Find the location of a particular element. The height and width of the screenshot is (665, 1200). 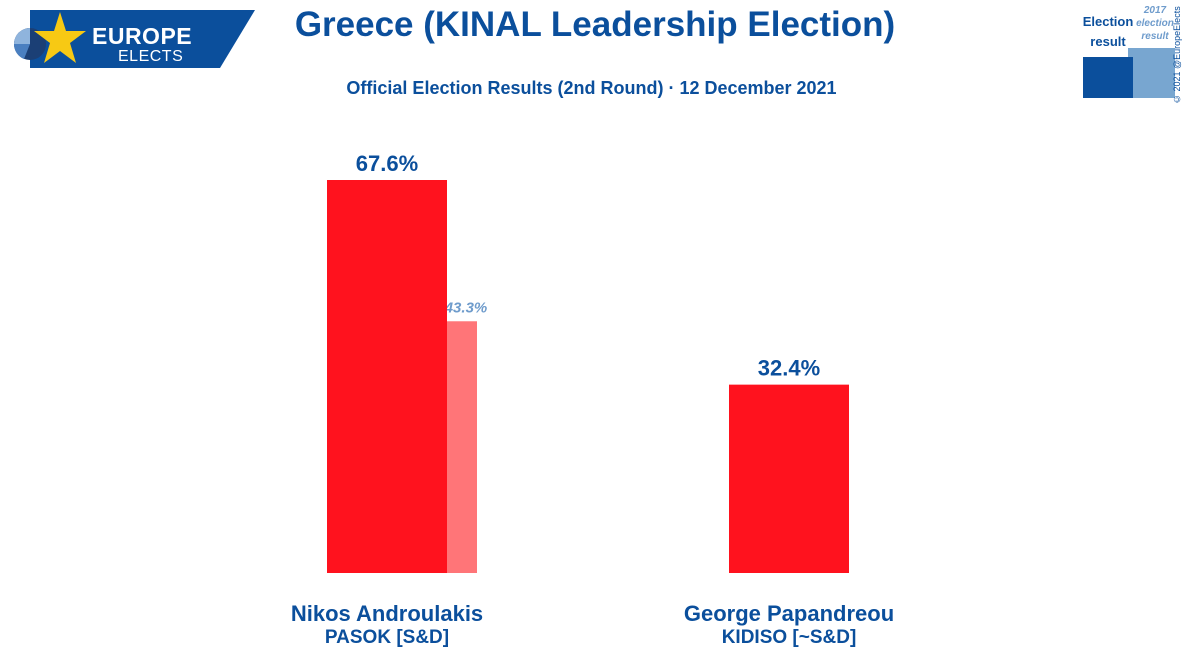

legend-previous-label: 2017 election result is located at coordinates (1155, 23).